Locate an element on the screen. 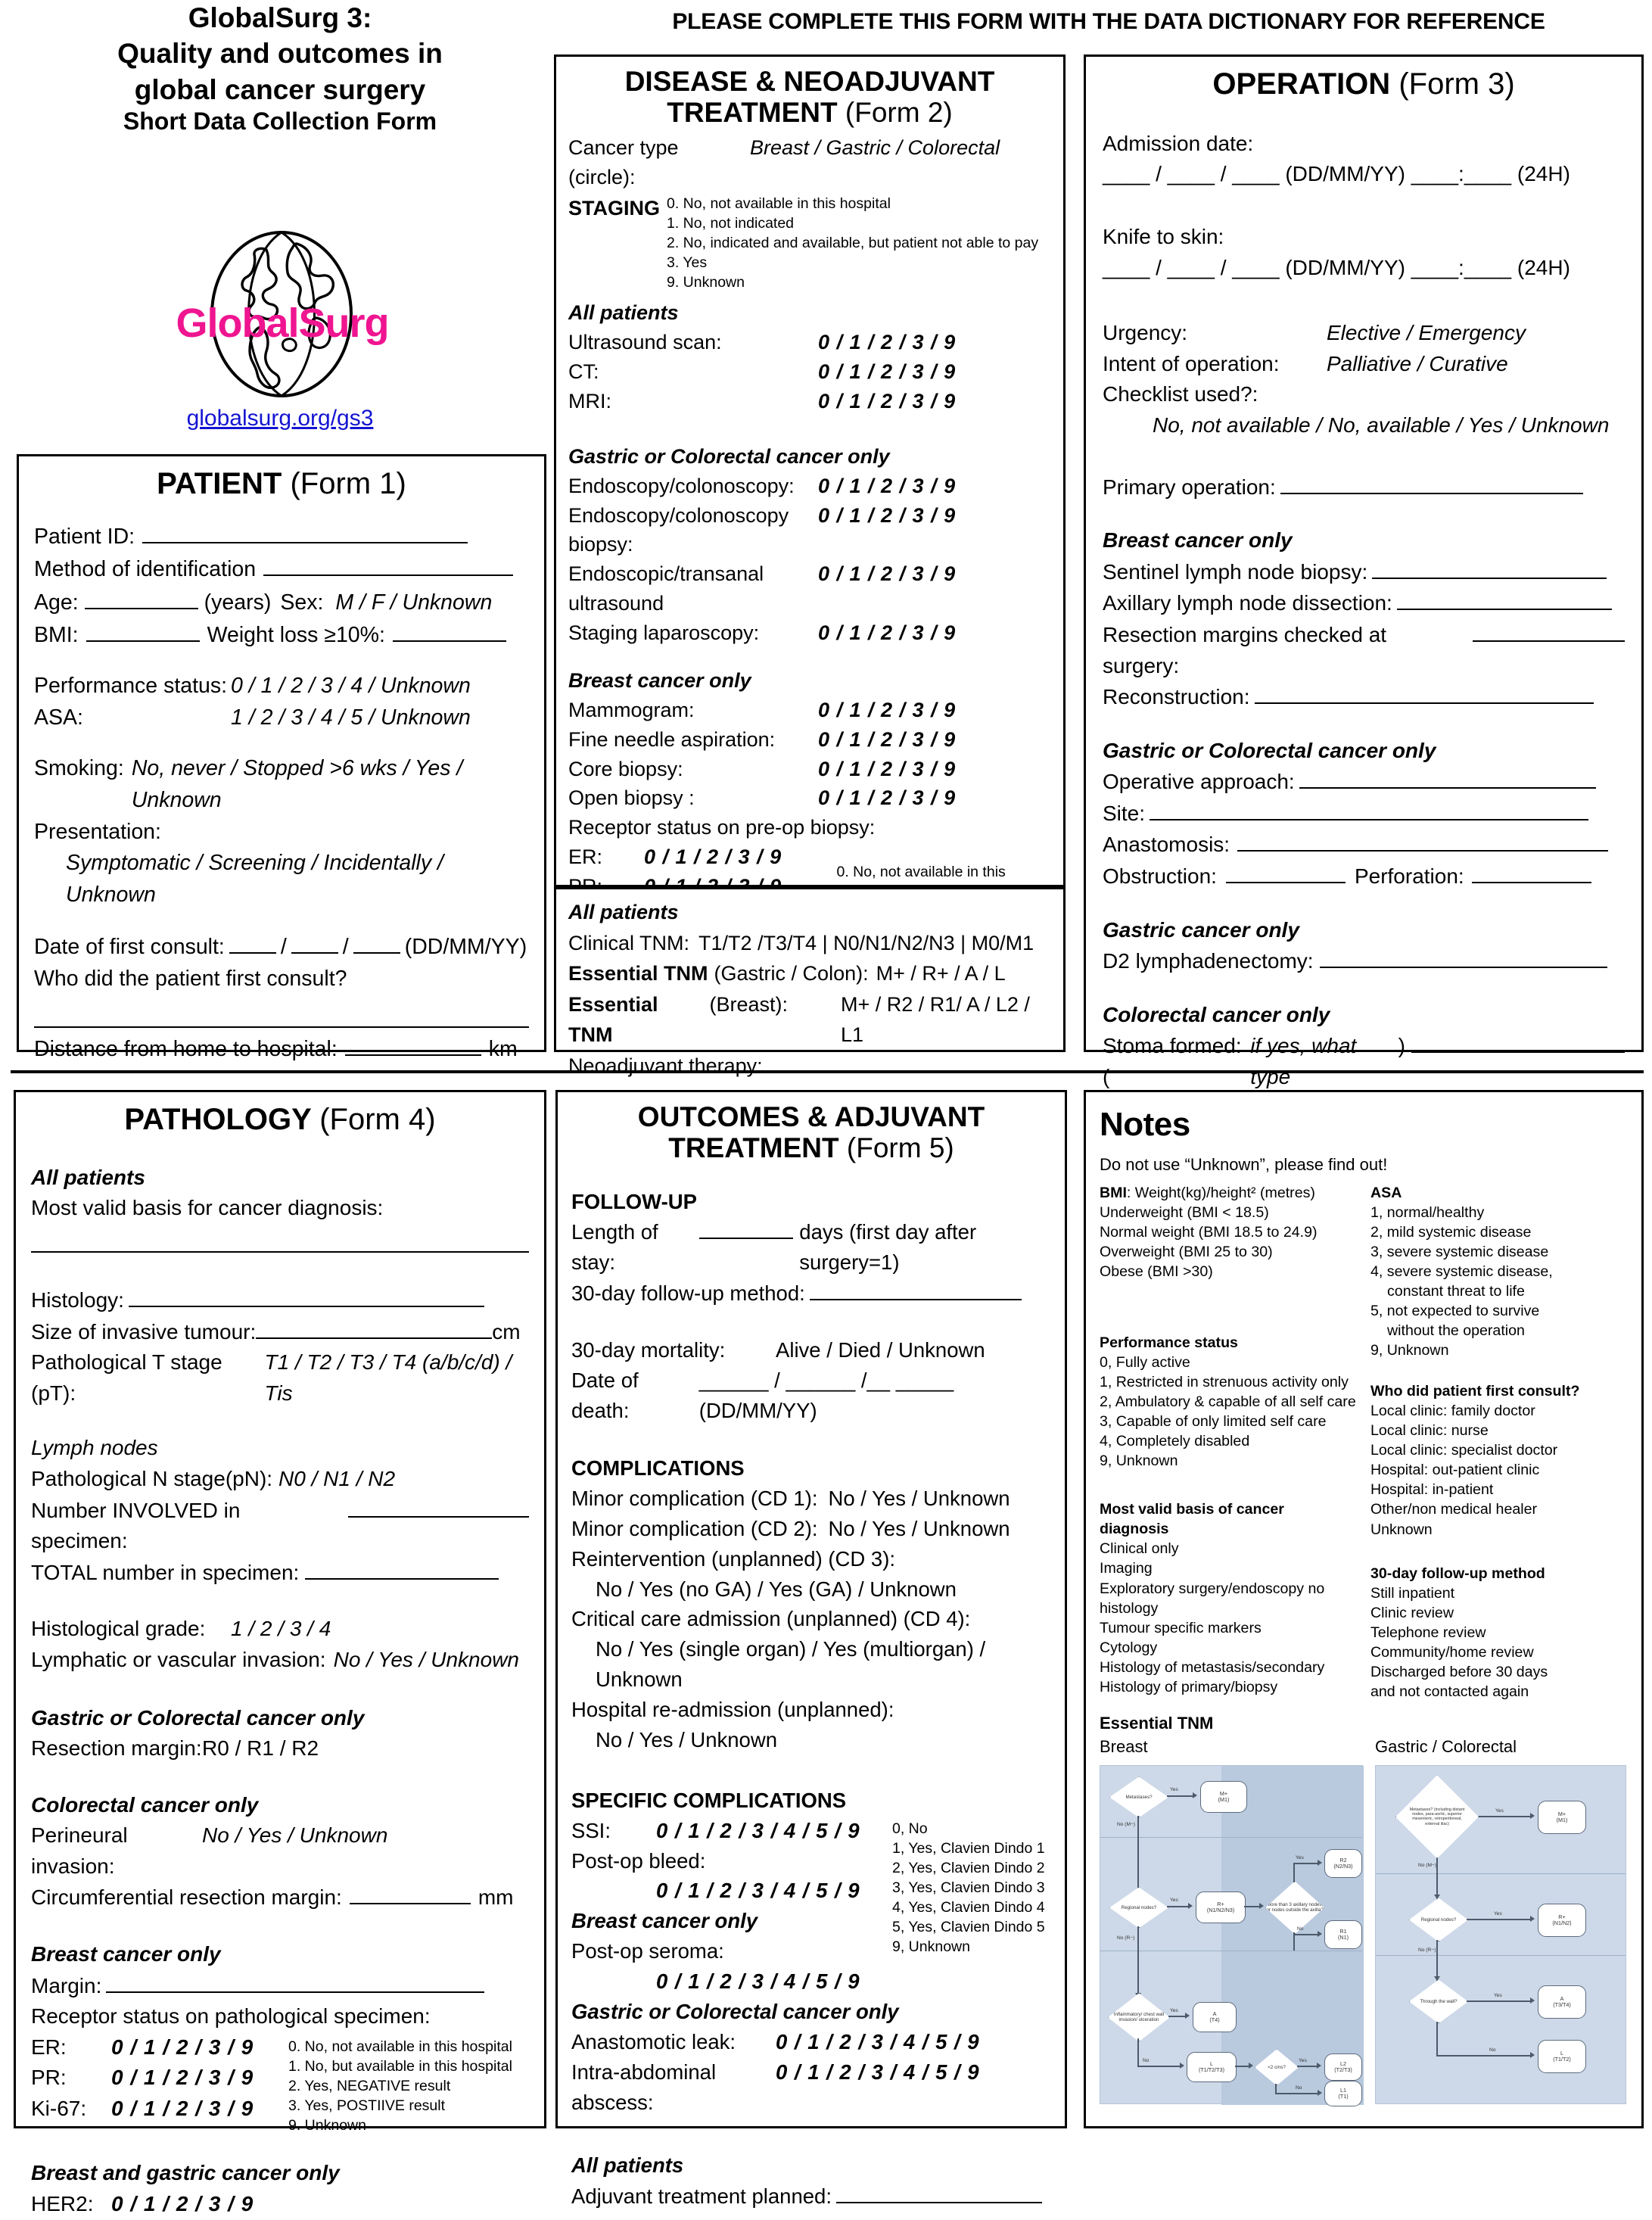 This screenshot has height=2220, width=1652. urgency-options: Elective / Emergency is located at coordinates (1426, 333).